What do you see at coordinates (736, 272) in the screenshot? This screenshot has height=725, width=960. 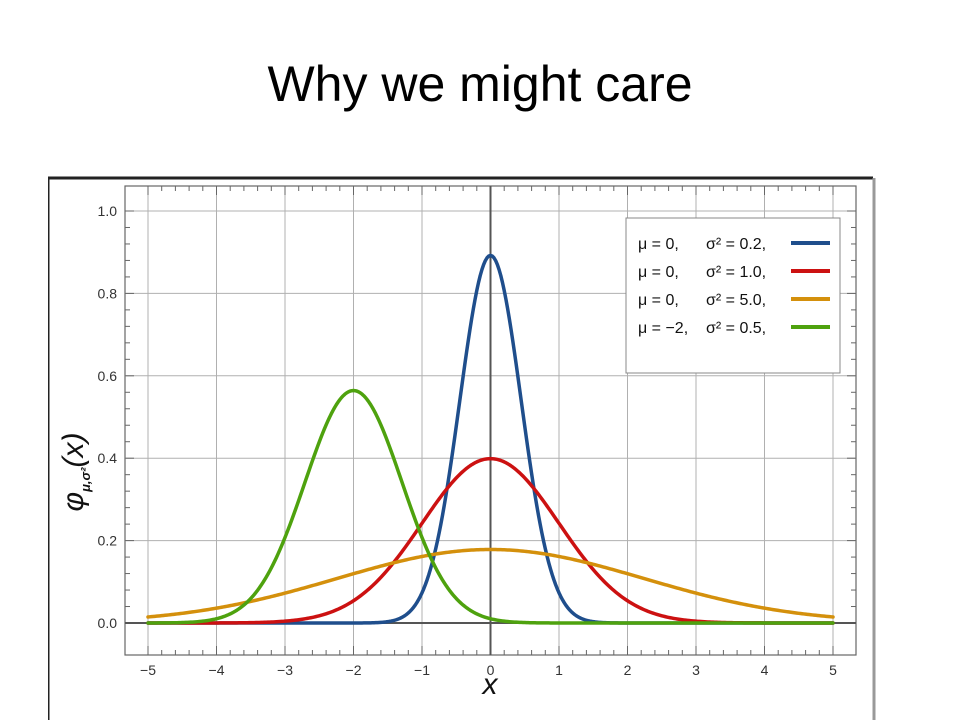 I see `legend-variance-label: σ² = 1.0,` at bounding box center [736, 272].